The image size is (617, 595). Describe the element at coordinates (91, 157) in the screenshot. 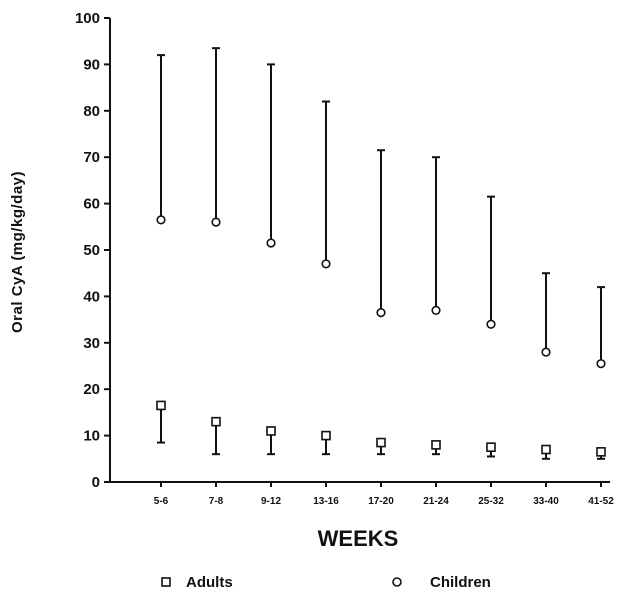

I see `y-tick-label: 70` at that location.